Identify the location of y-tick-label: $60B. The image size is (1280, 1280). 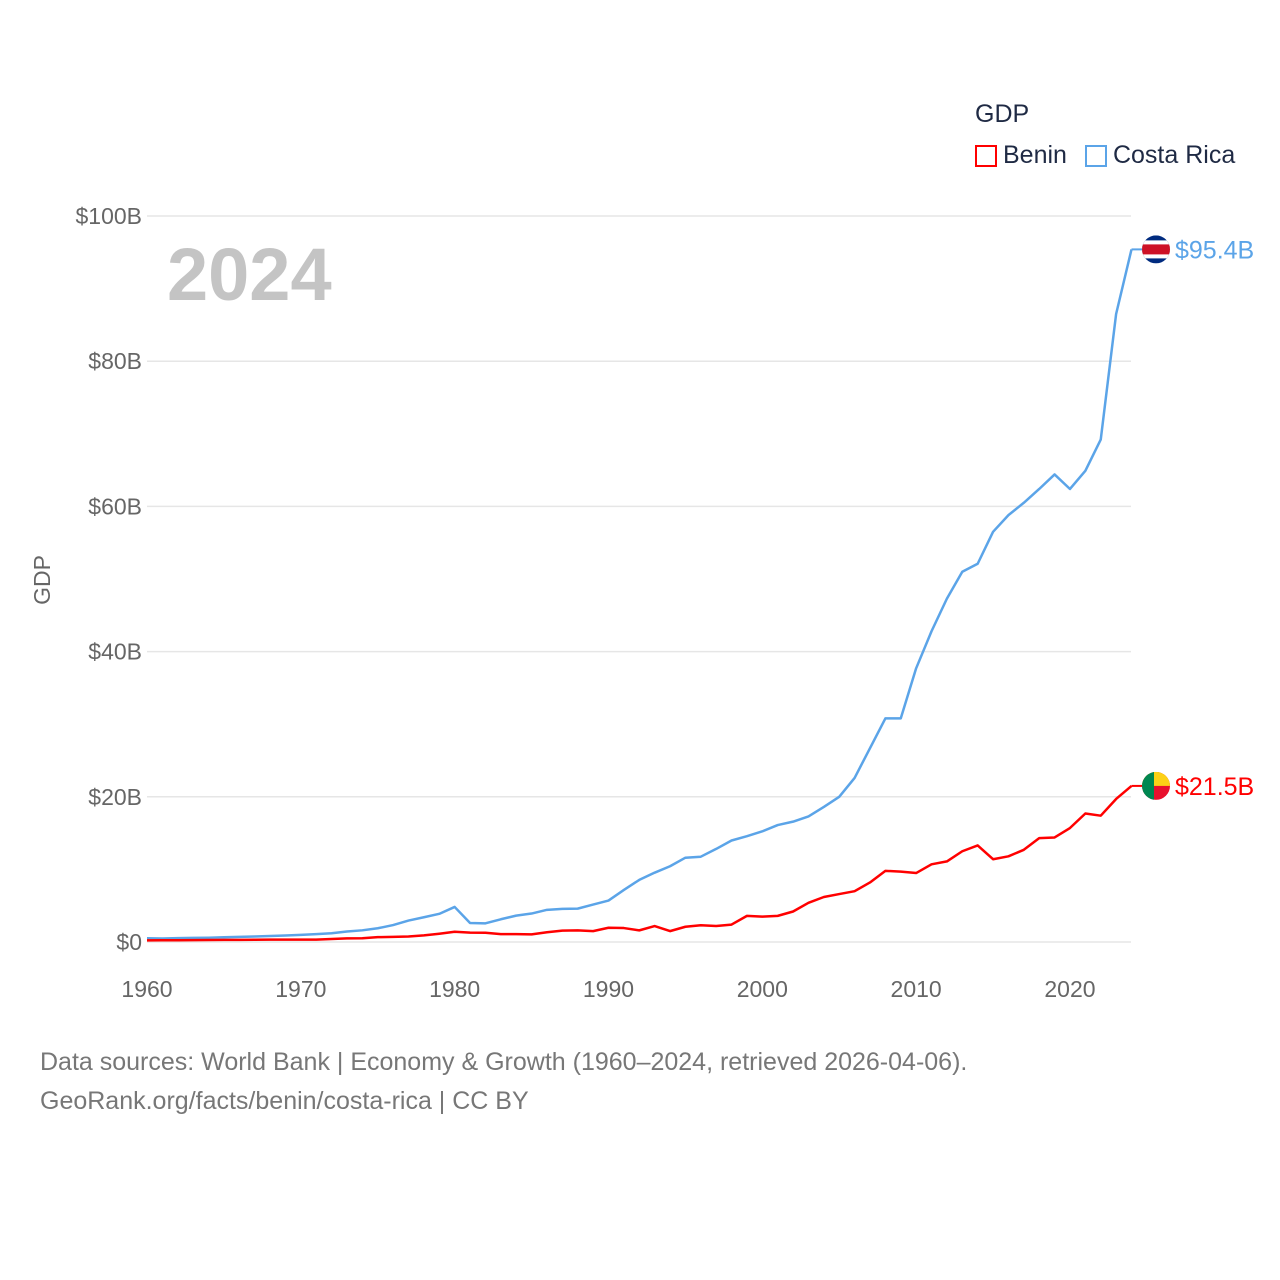
(115, 506).